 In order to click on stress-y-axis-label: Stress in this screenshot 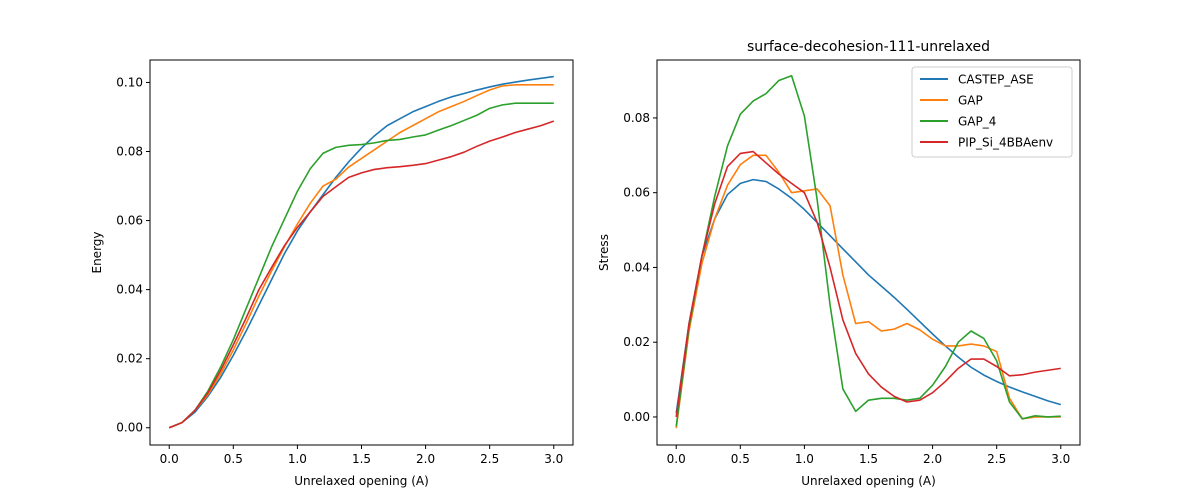, I will do `click(604, 252)`.